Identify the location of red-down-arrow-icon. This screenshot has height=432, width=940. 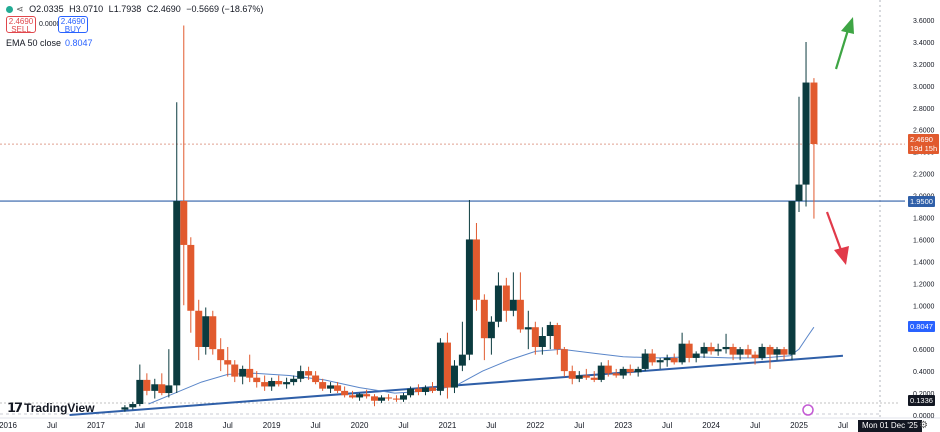
(837, 238).